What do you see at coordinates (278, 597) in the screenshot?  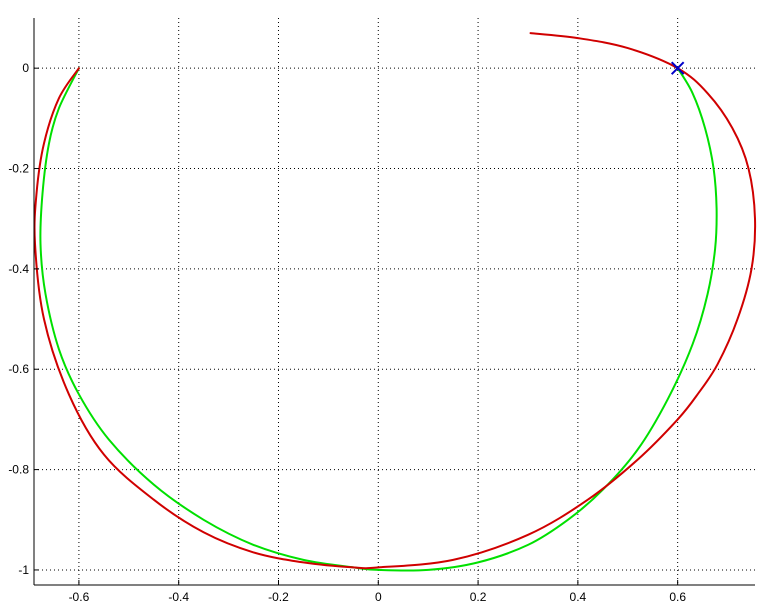 I see `x-tick-label: -0.2` at bounding box center [278, 597].